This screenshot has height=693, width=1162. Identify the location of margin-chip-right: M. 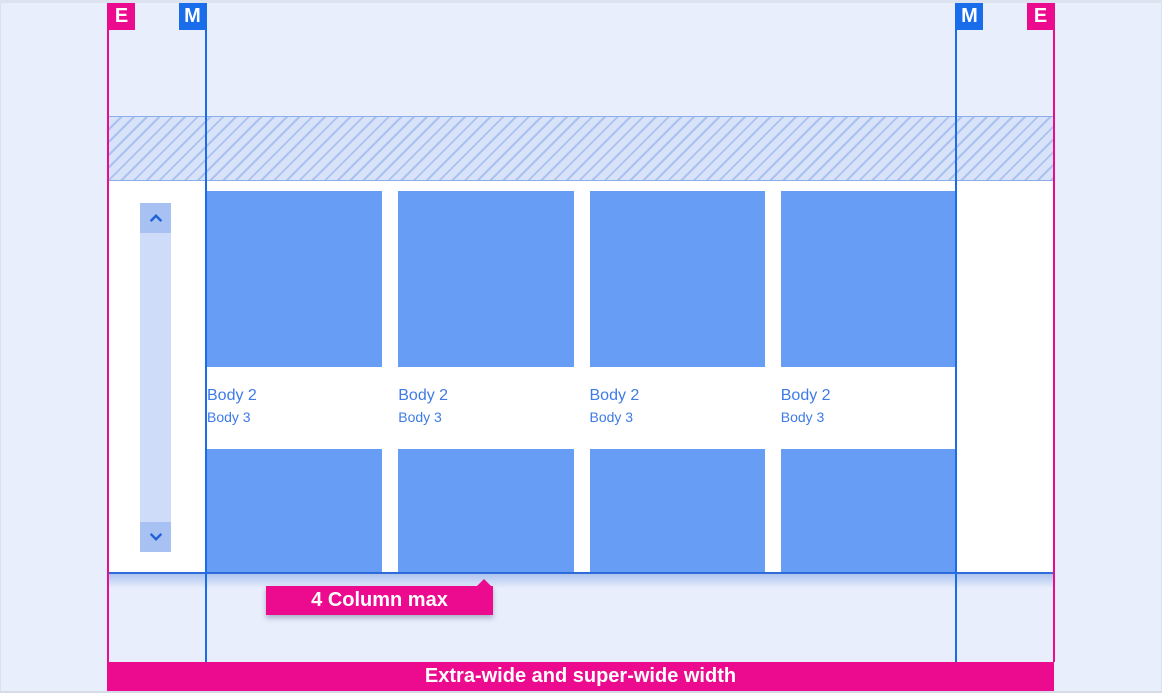
(969, 16).